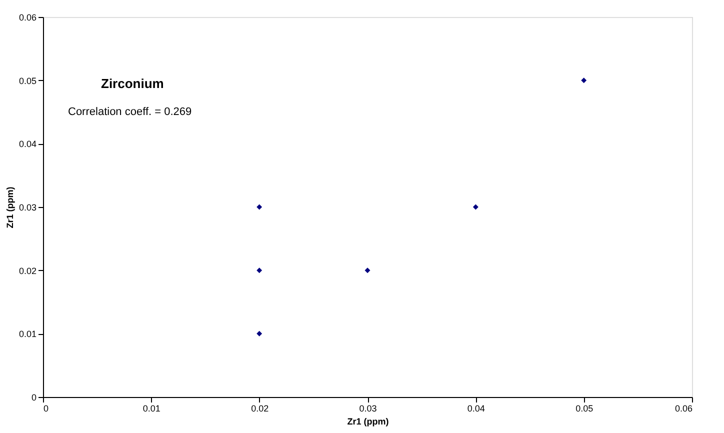 This screenshot has width=724, height=433. Describe the element at coordinates (585, 409) in the screenshot. I see `x-tick-label: 0.05` at that location.